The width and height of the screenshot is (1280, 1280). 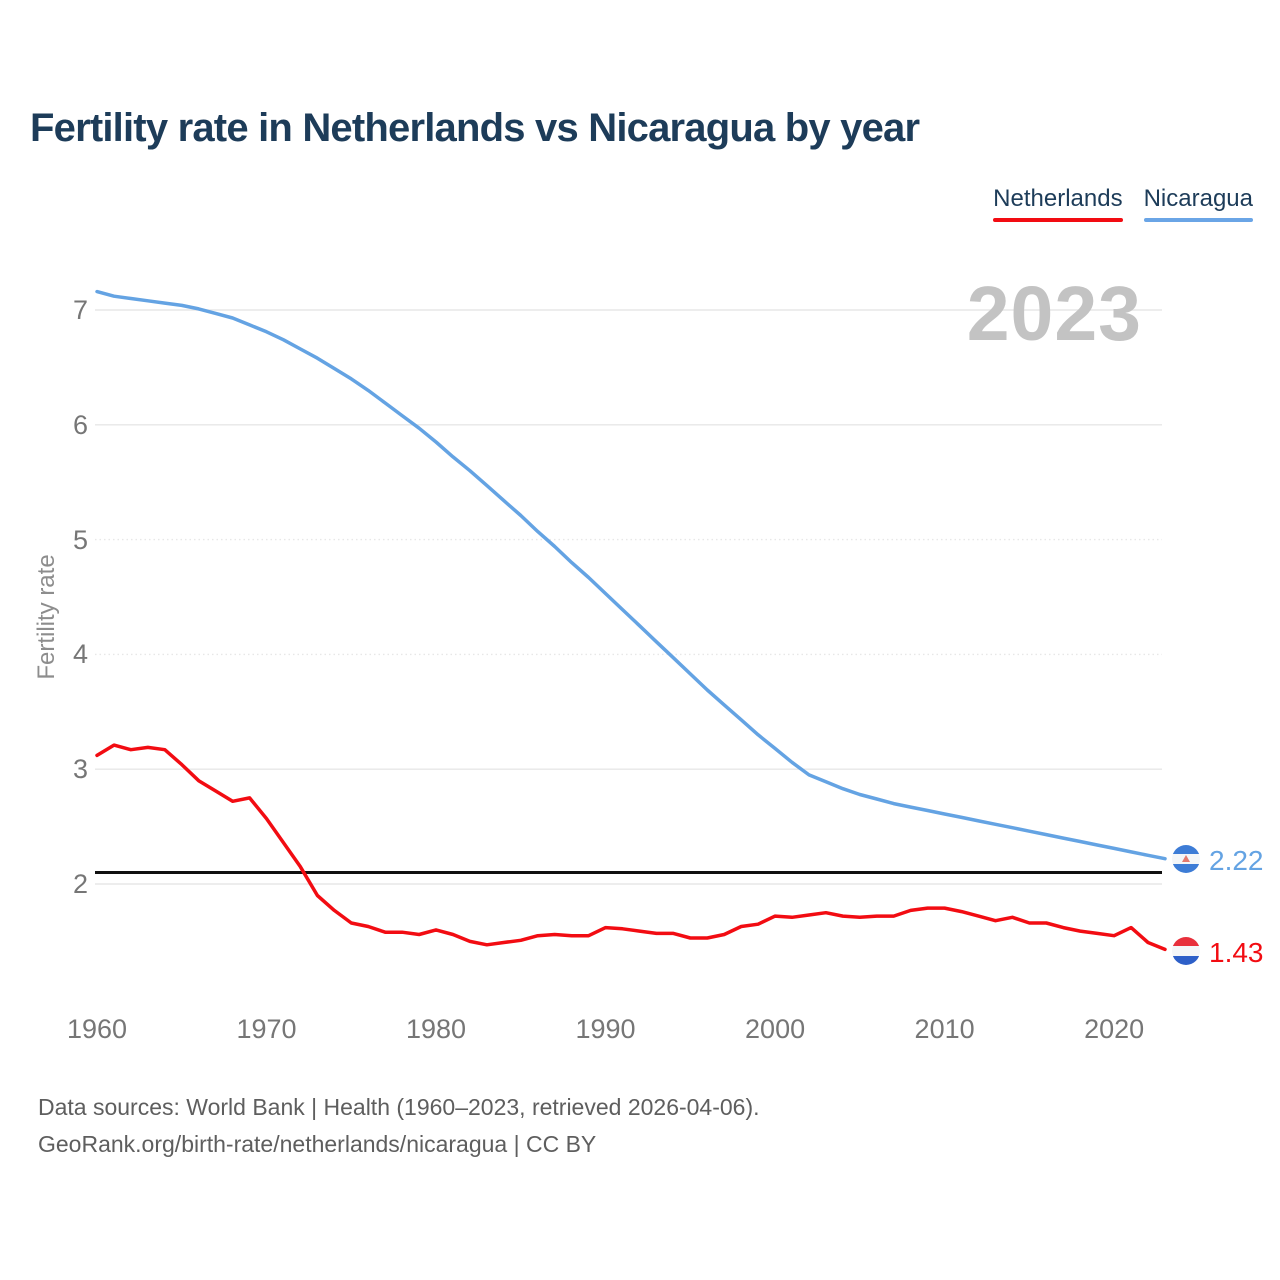 I want to click on legend-label-nicaragua: Nicaragua, so click(x=1198, y=198).